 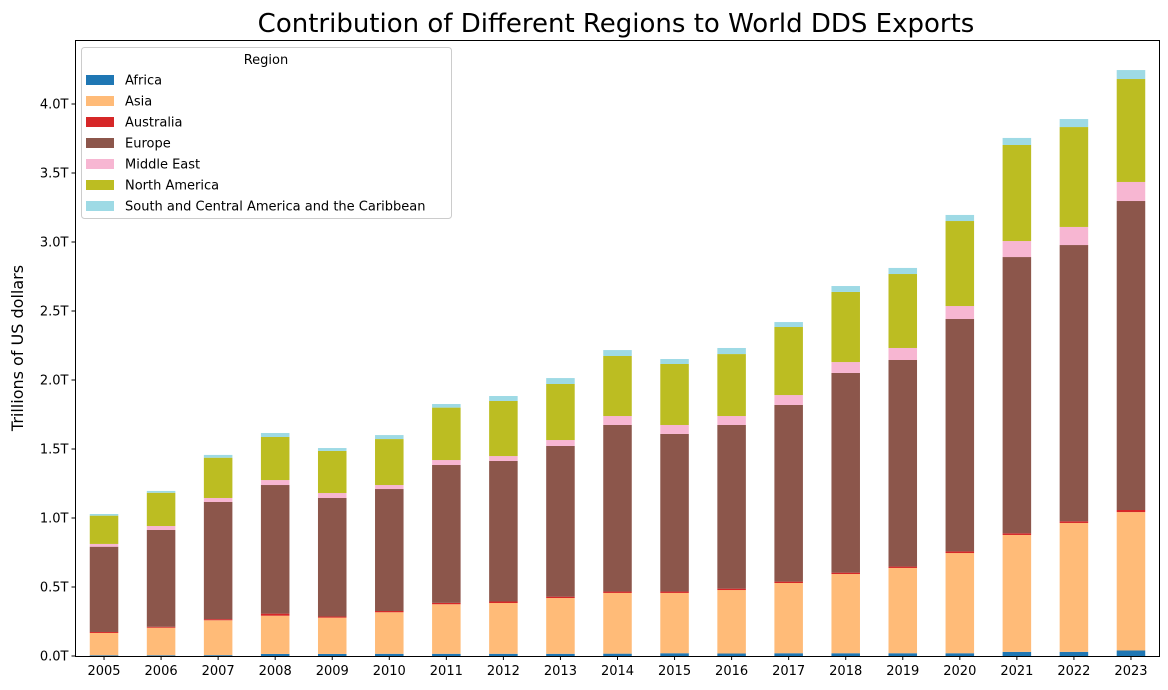 What do you see at coordinates (446, 671) in the screenshot?
I see `x-tick-label: 2011` at bounding box center [446, 671].